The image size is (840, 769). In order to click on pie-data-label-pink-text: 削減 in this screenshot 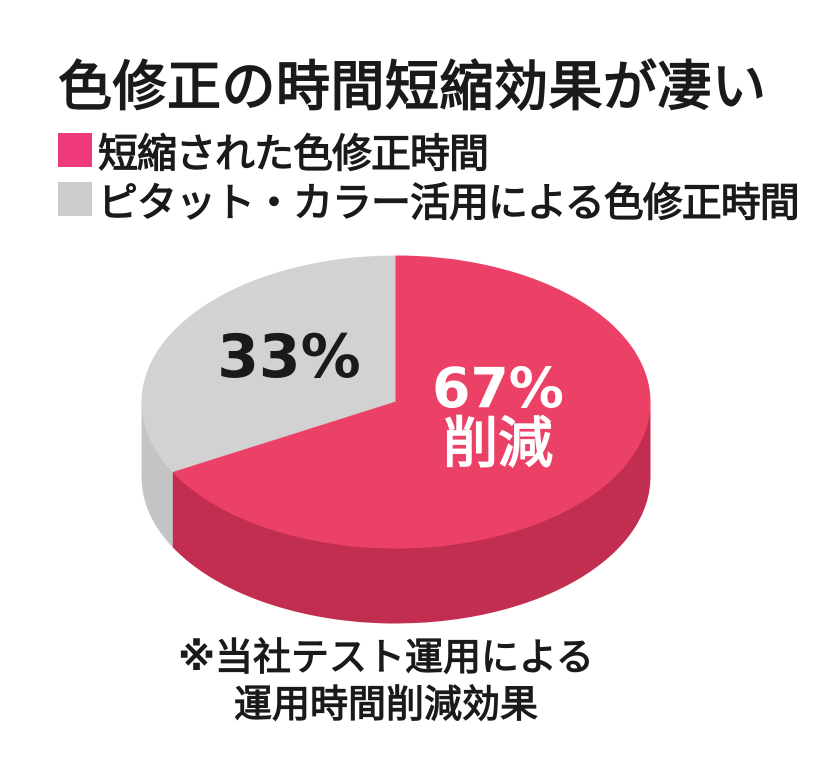, I will do `click(497, 443)`.